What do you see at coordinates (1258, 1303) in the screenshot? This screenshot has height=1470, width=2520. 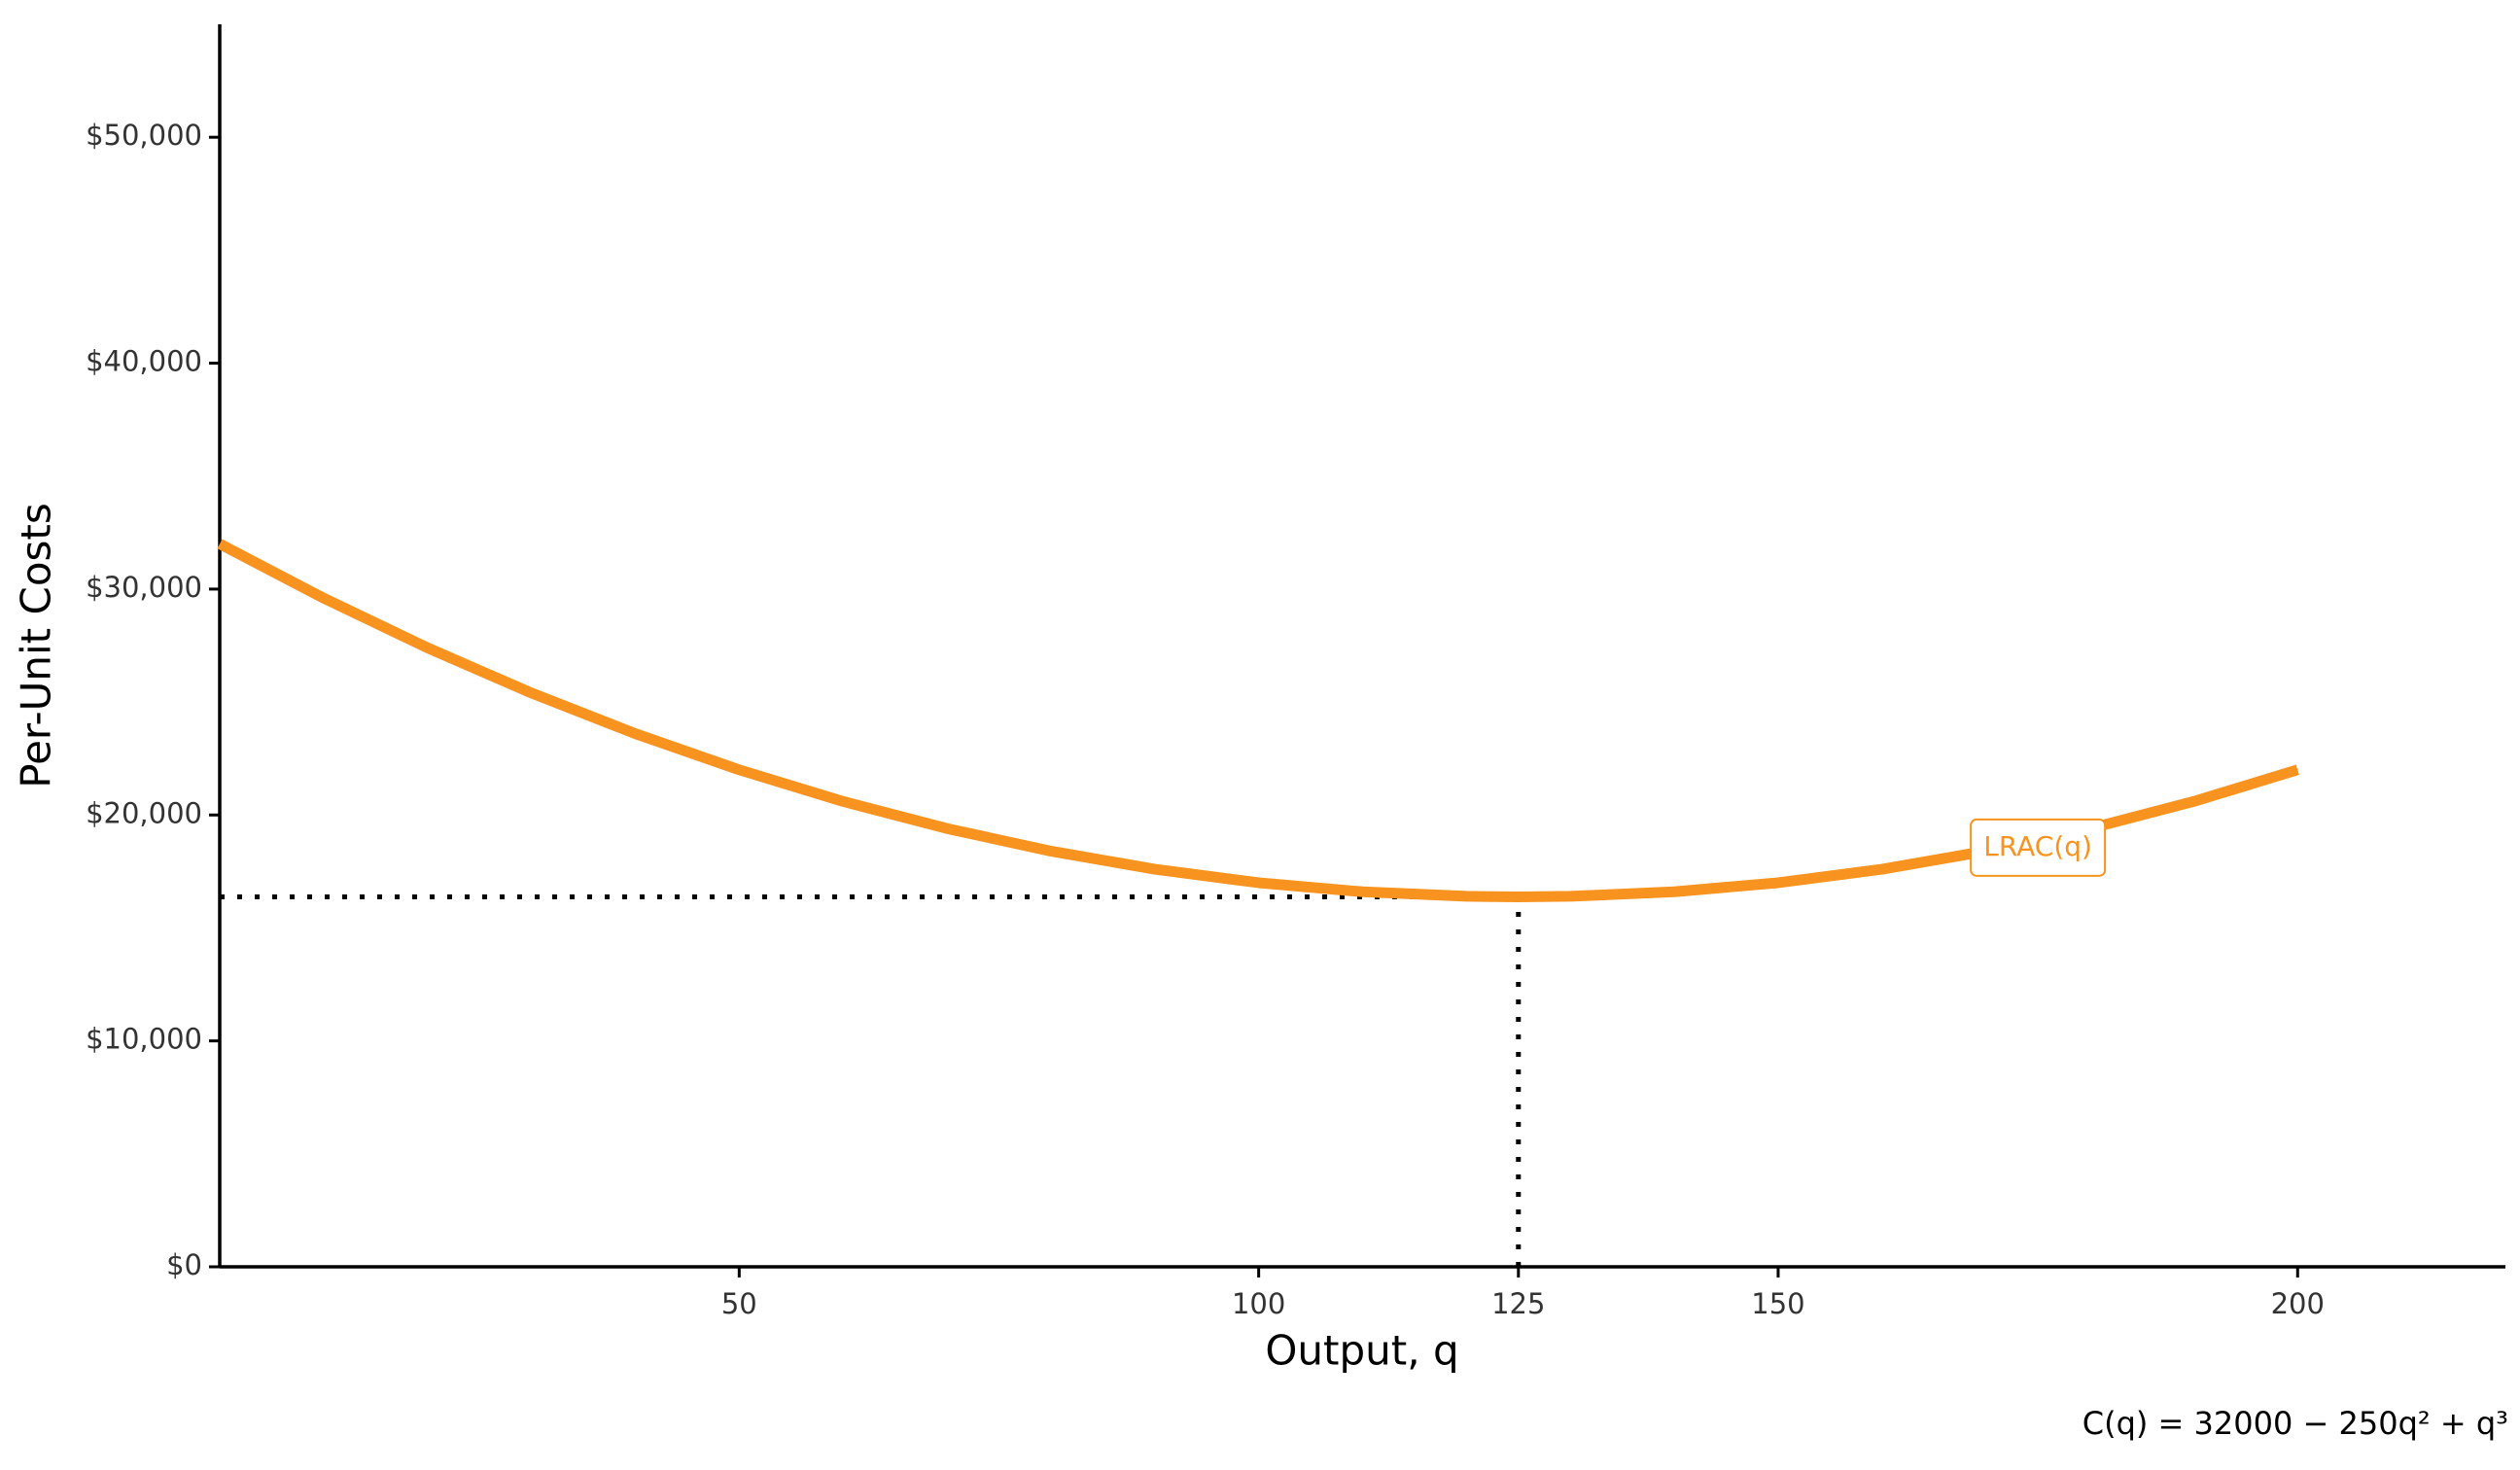 I see `x-tick-label: 100` at bounding box center [1258, 1303].